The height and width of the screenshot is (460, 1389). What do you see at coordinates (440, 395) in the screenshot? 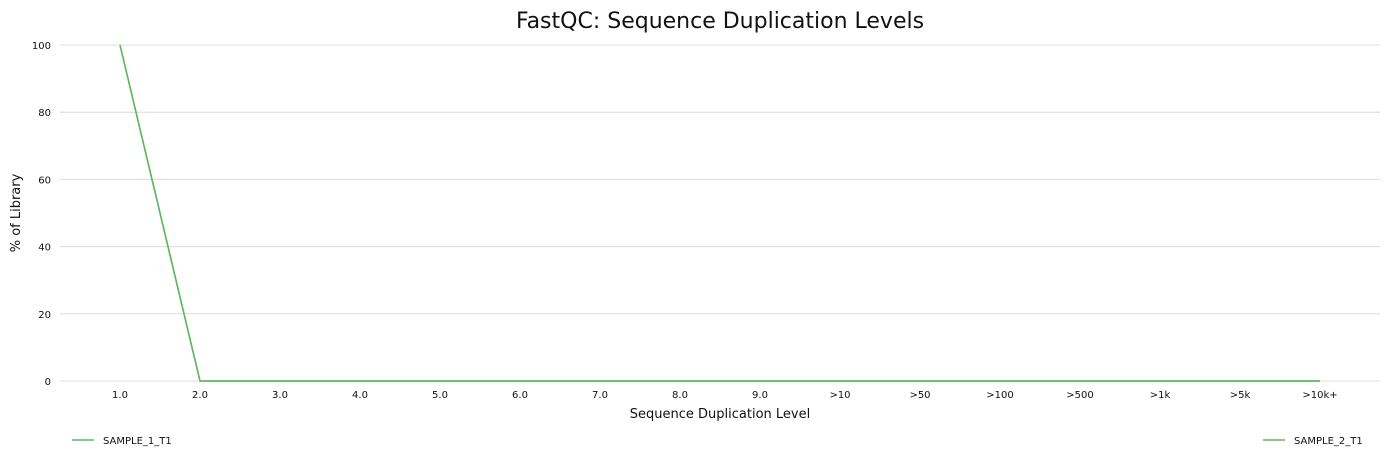
I see `x-tick-label: 5.0` at bounding box center [440, 395].